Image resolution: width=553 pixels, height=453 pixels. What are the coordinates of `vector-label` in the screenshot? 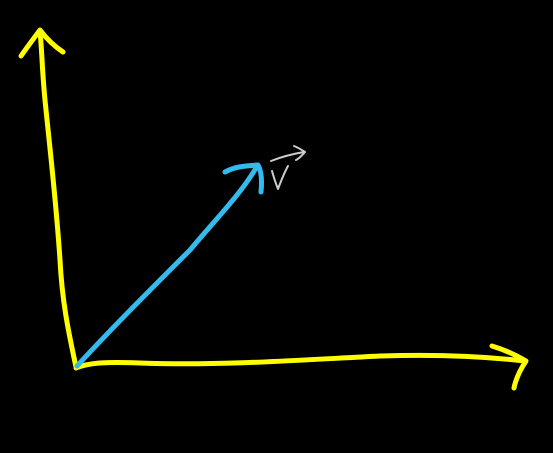 It's located at (288, 167).